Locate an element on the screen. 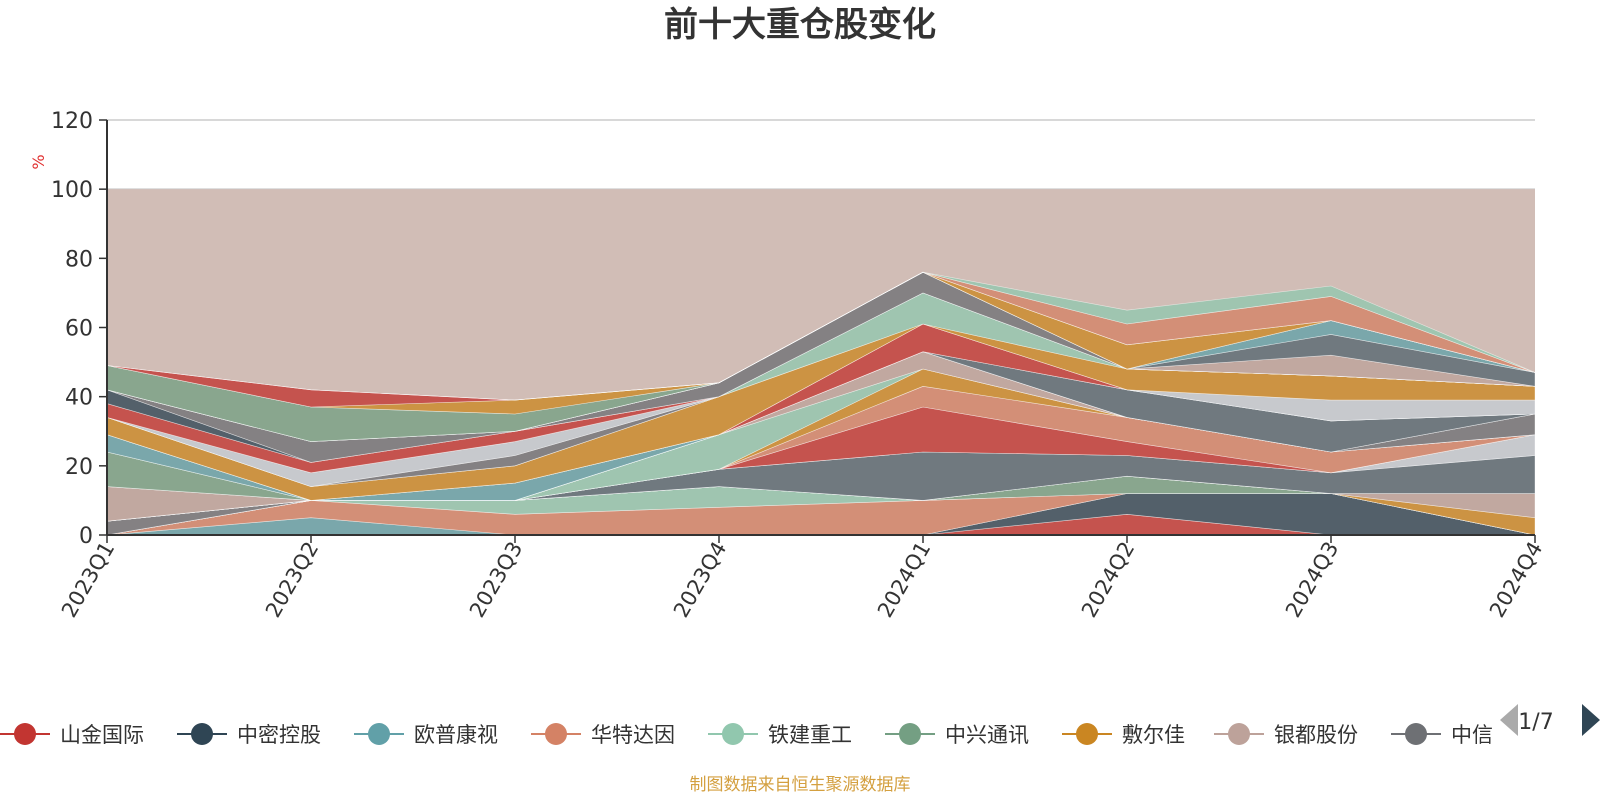 The image size is (1600, 800). legend-item-6: 敷尔佳 is located at coordinates (1123, 735).